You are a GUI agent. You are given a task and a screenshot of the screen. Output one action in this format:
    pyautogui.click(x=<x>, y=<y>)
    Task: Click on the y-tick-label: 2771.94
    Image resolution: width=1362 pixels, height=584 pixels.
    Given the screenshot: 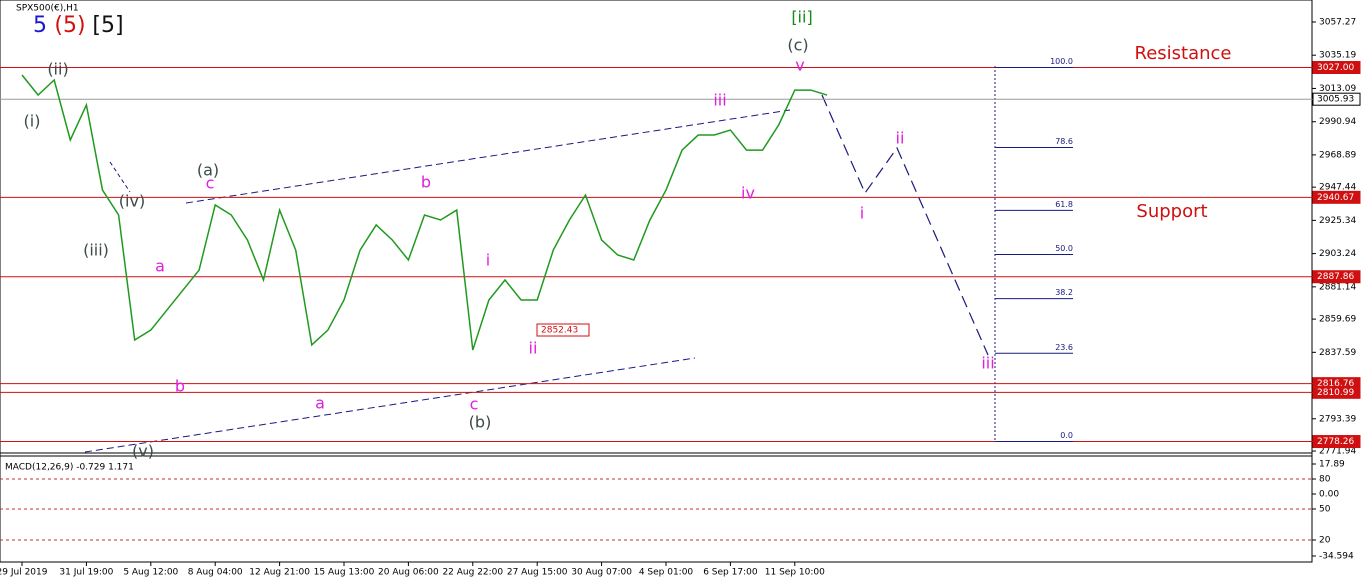 What is the action you would take?
    pyautogui.click(x=1337, y=452)
    